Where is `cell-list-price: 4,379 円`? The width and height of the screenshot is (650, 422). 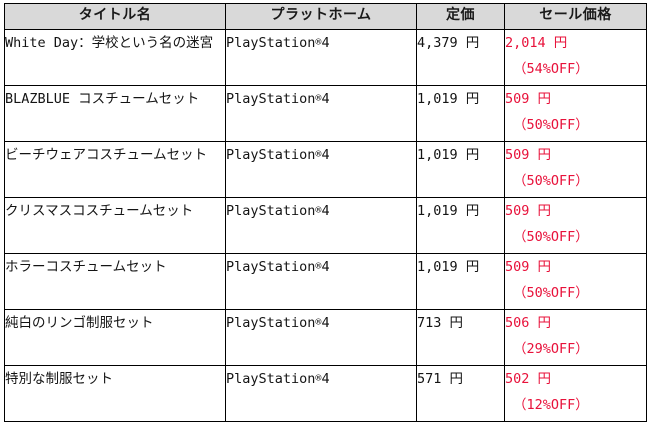 cell-list-price: 4,379 円 is located at coordinates (460, 57).